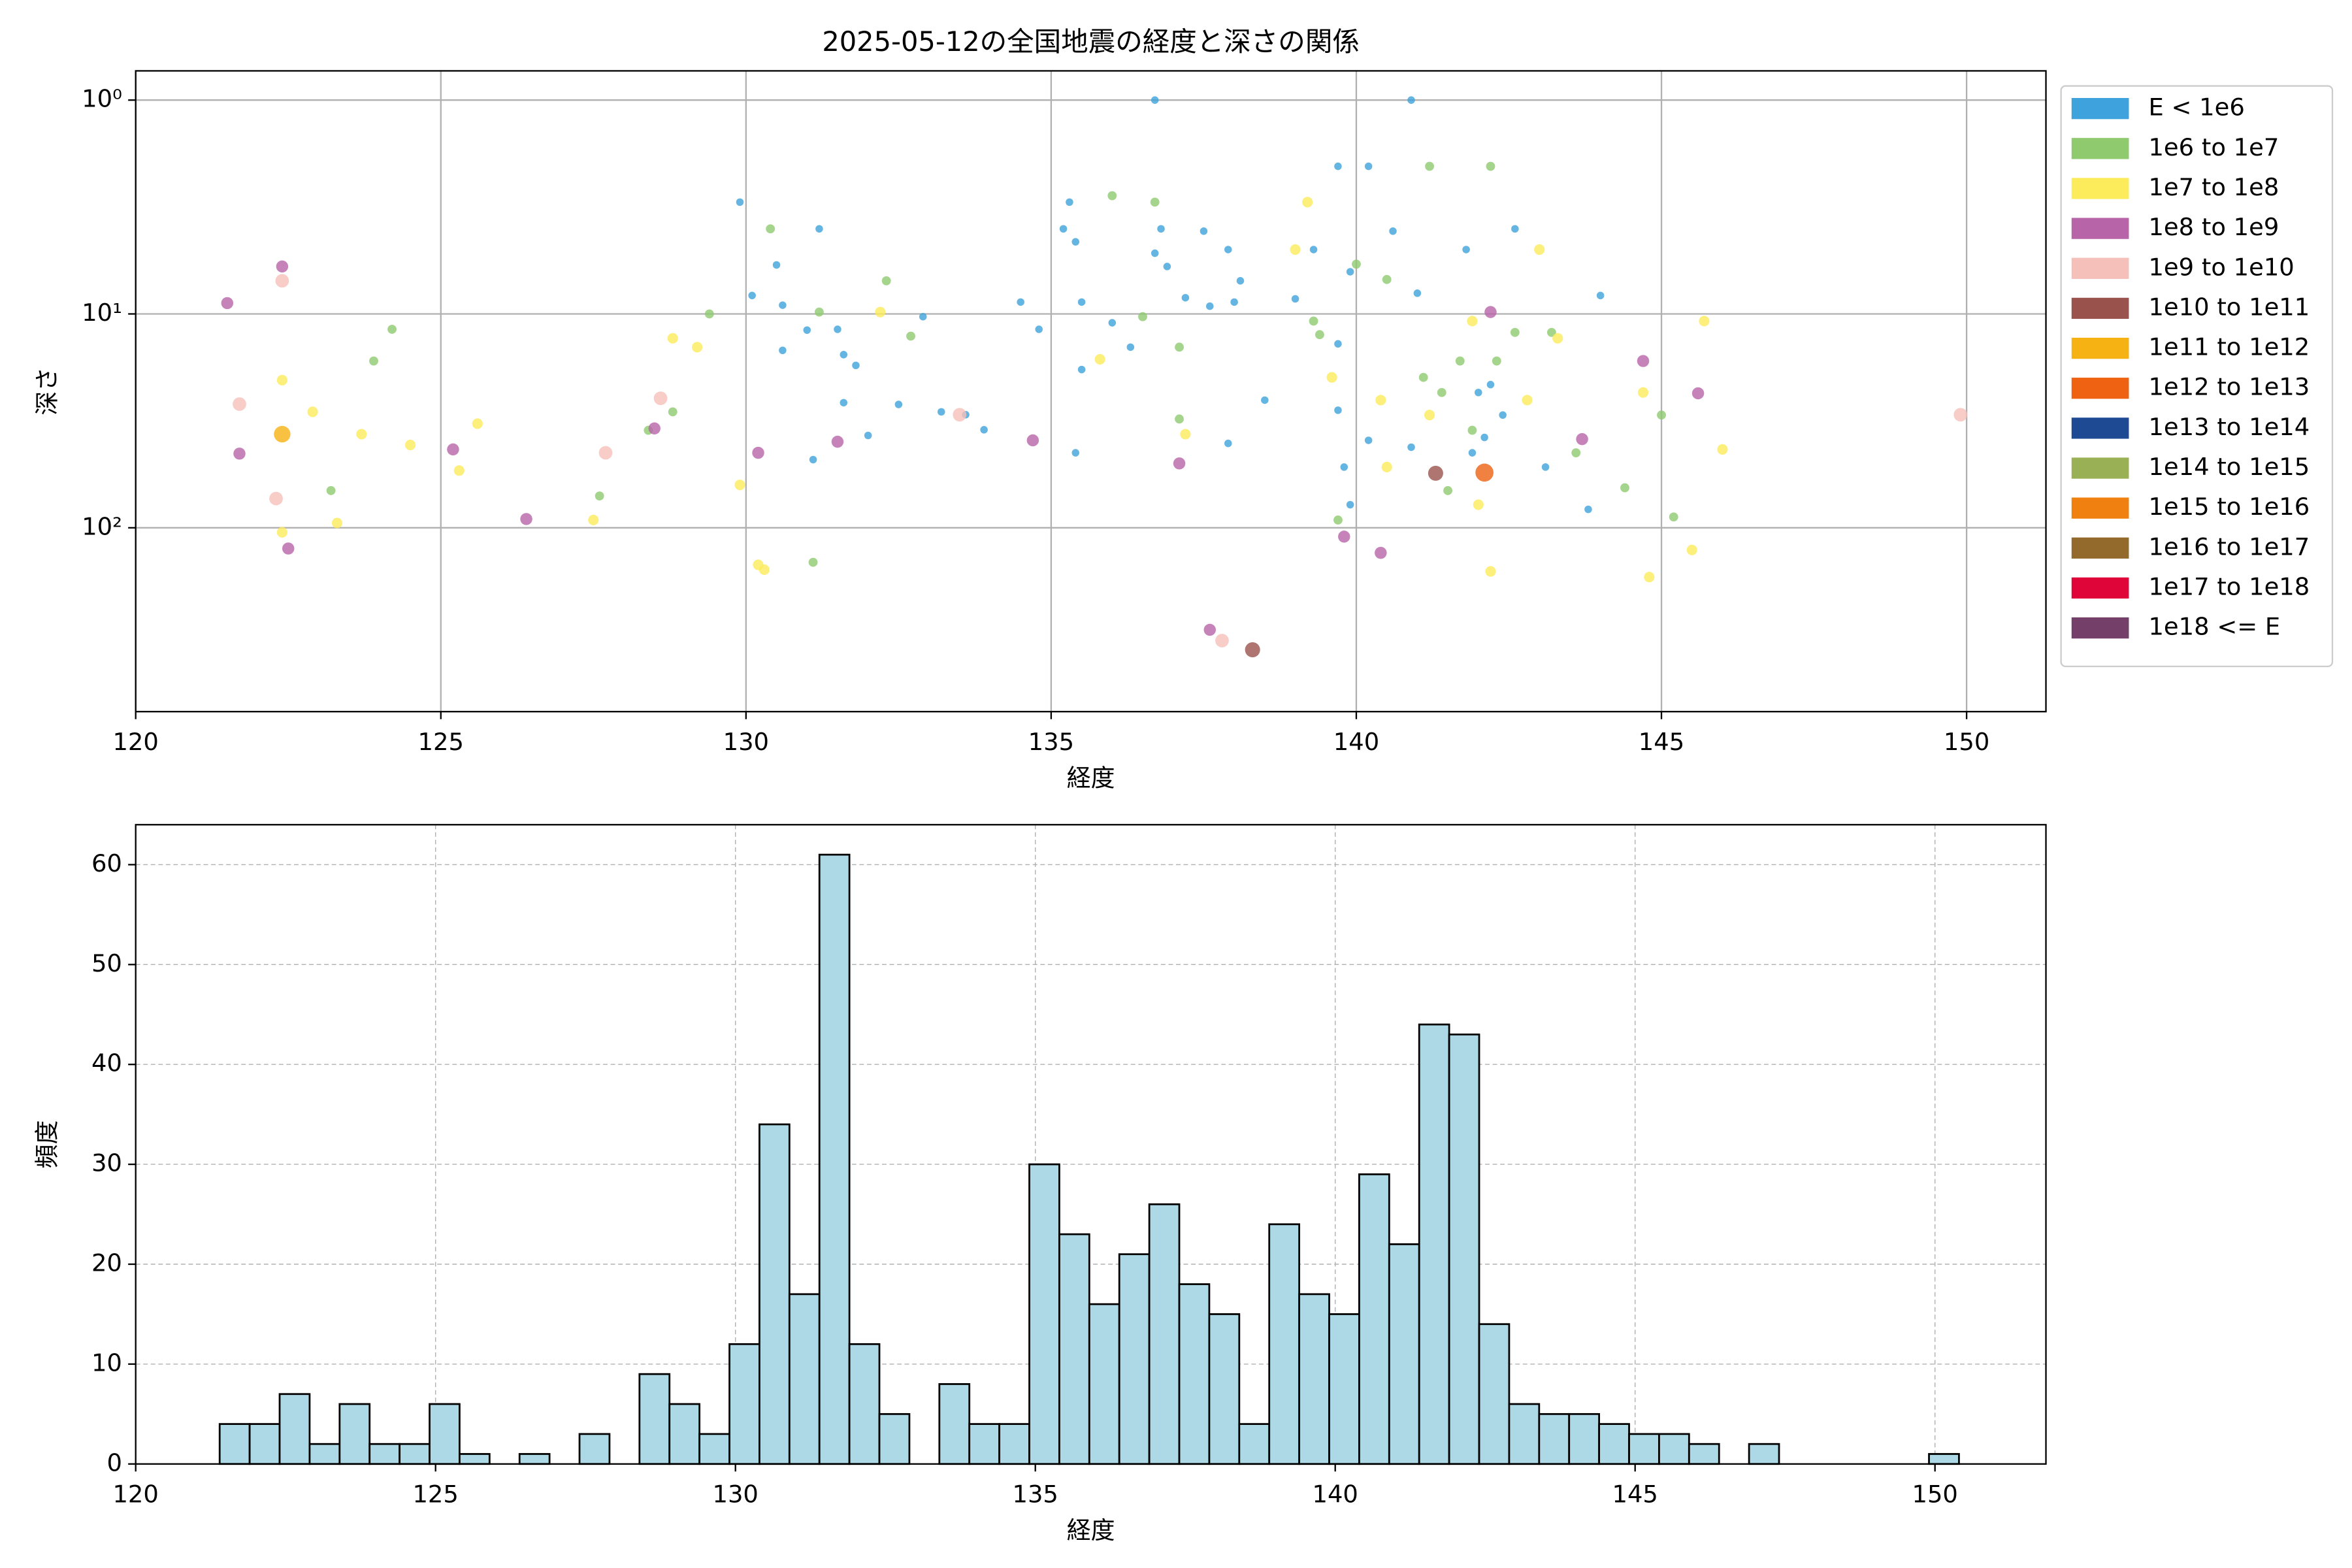 The height and width of the screenshot is (1568, 2352). I want to click on legend-label: E < 1e6, so click(2196, 107).